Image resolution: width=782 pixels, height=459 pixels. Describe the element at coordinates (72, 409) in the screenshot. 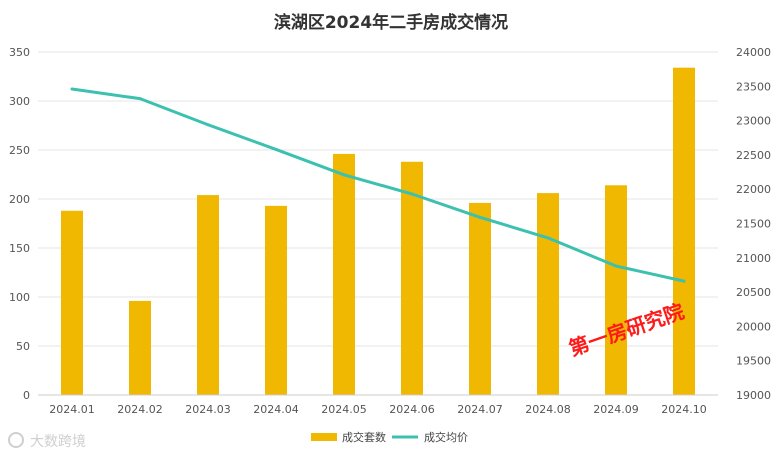

I see `x-tick-label: 2024.01` at that location.